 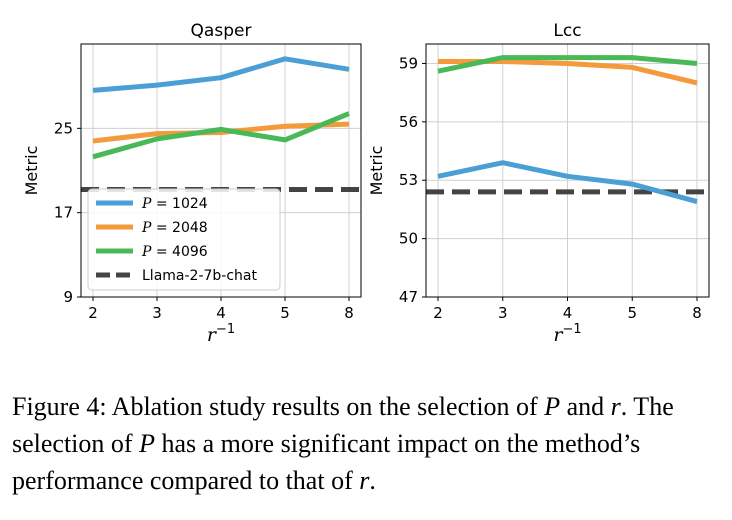 What do you see at coordinates (408, 239) in the screenshot?
I see `y-tick-label: 50` at bounding box center [408, 239].